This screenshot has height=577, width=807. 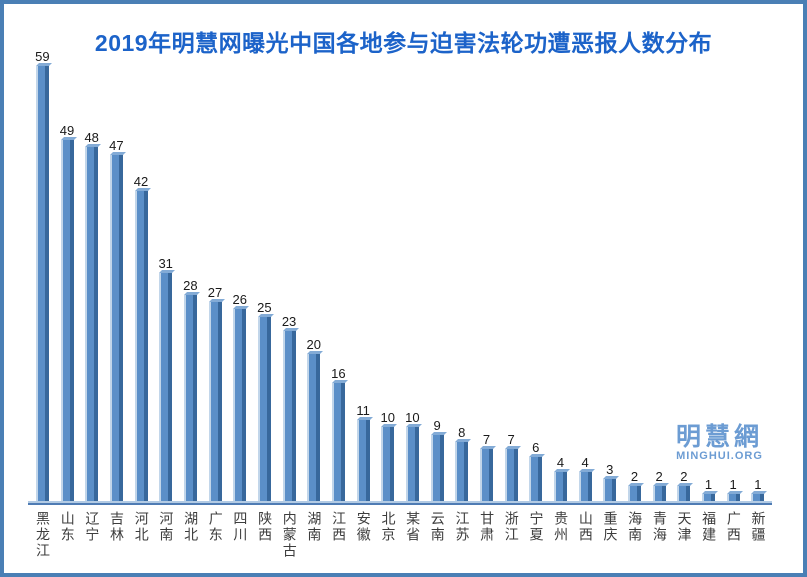 I want to click on bar-value-label: 9, so click(x=437, y=425).